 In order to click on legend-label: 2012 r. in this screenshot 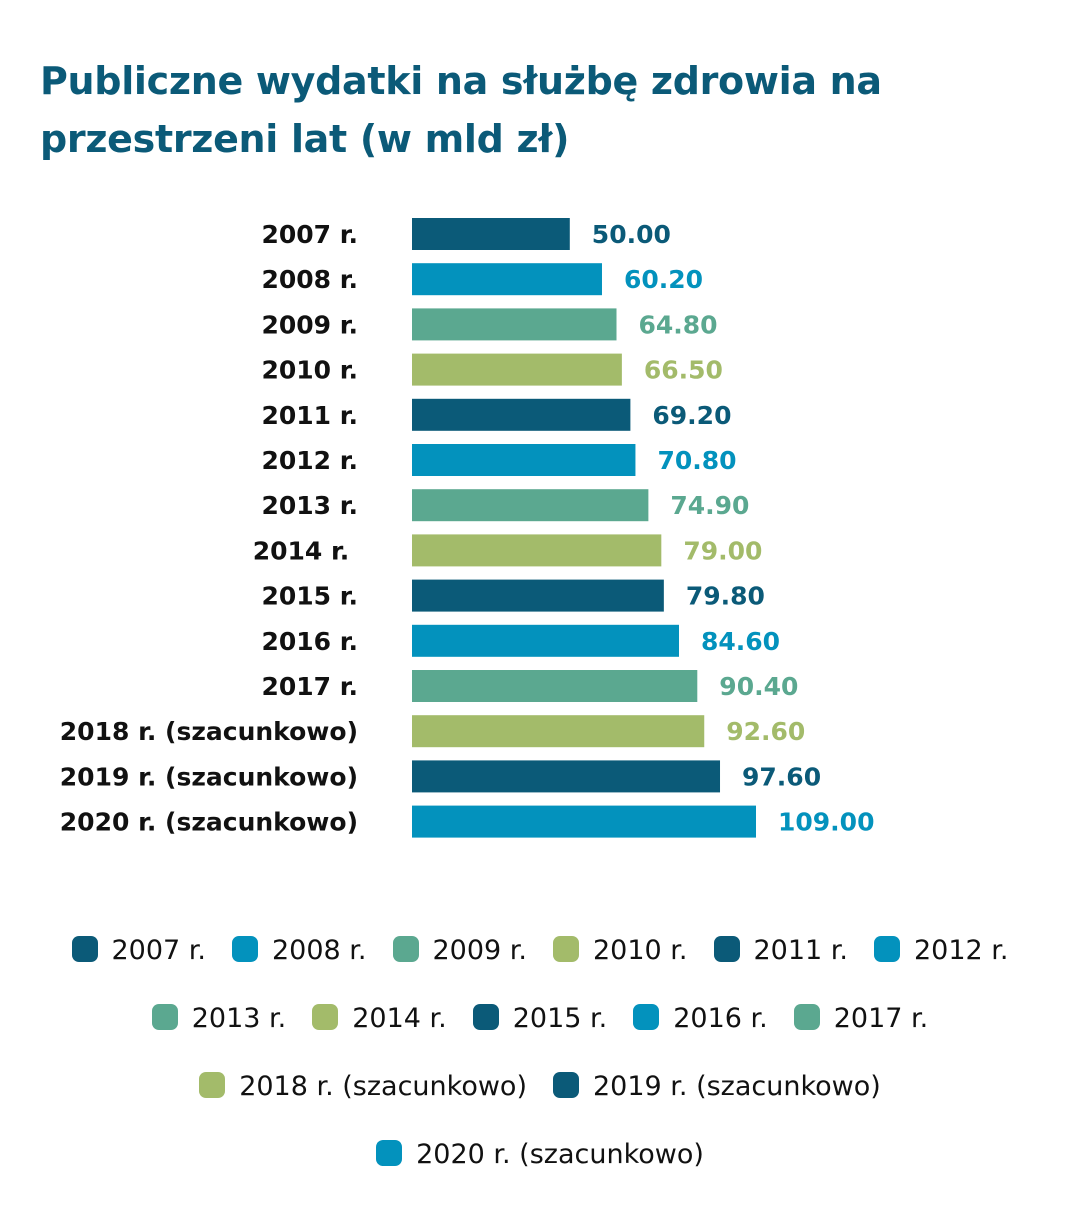, I will do `click(961, 950)`.